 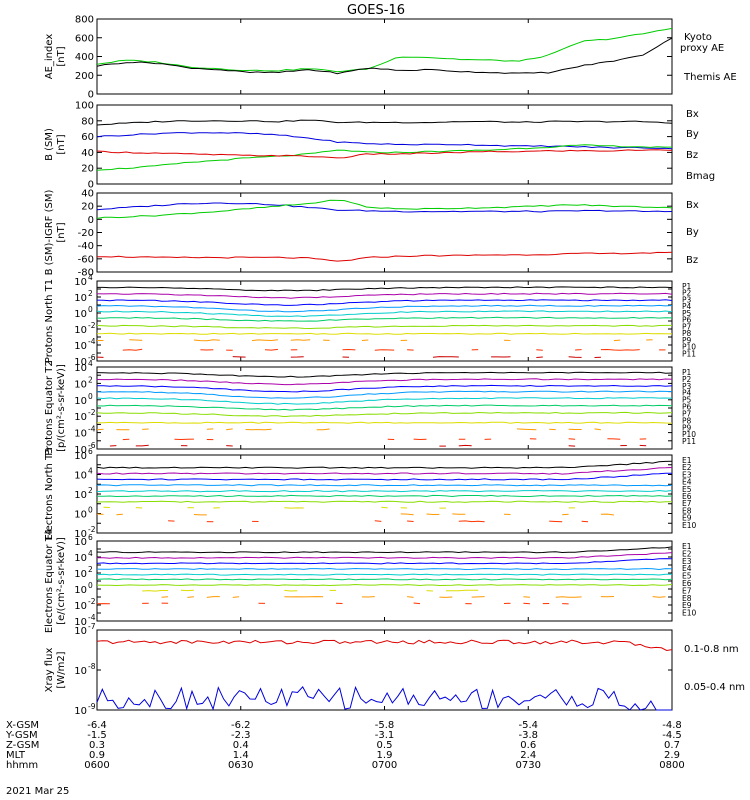 I want to click on channel-line-p2, so click(x=384, y=295).